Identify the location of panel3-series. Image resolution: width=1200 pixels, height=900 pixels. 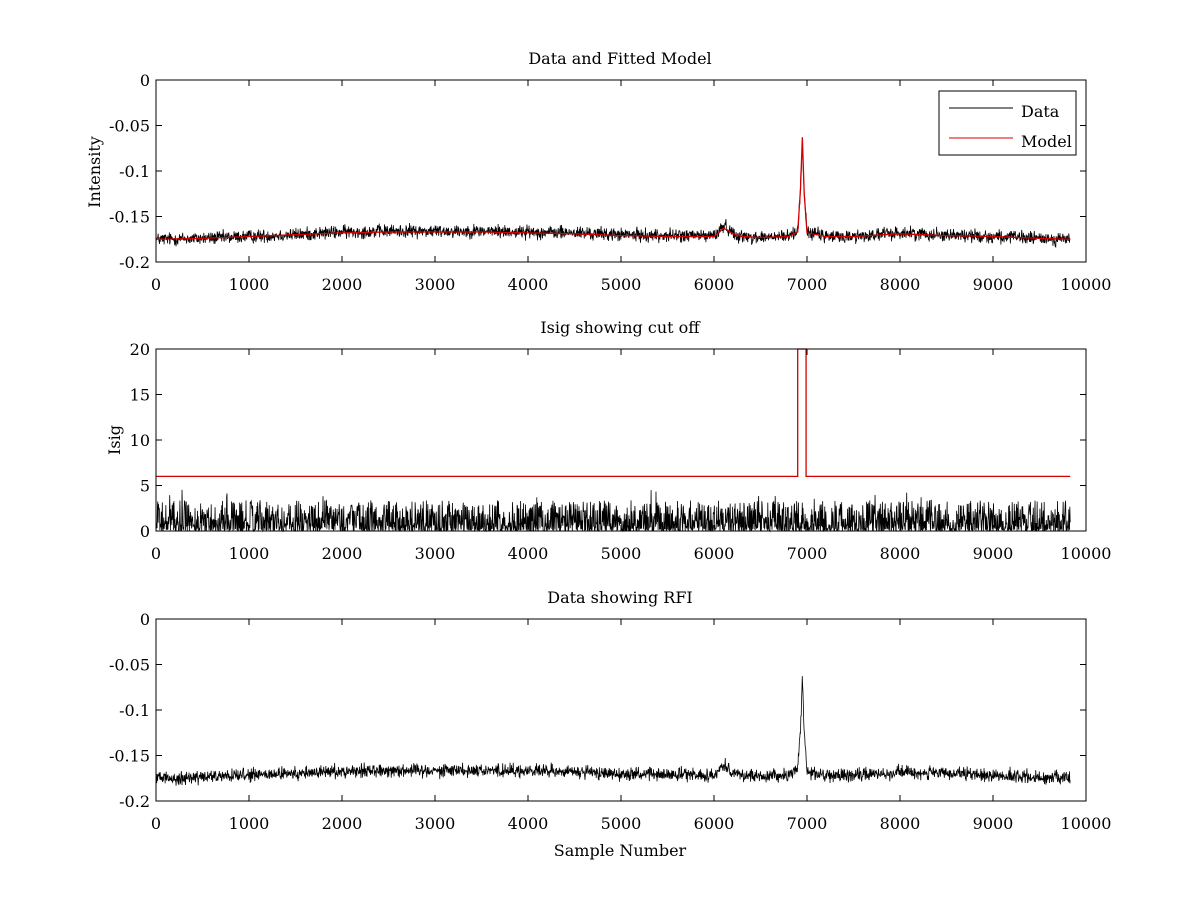
(613, 731).